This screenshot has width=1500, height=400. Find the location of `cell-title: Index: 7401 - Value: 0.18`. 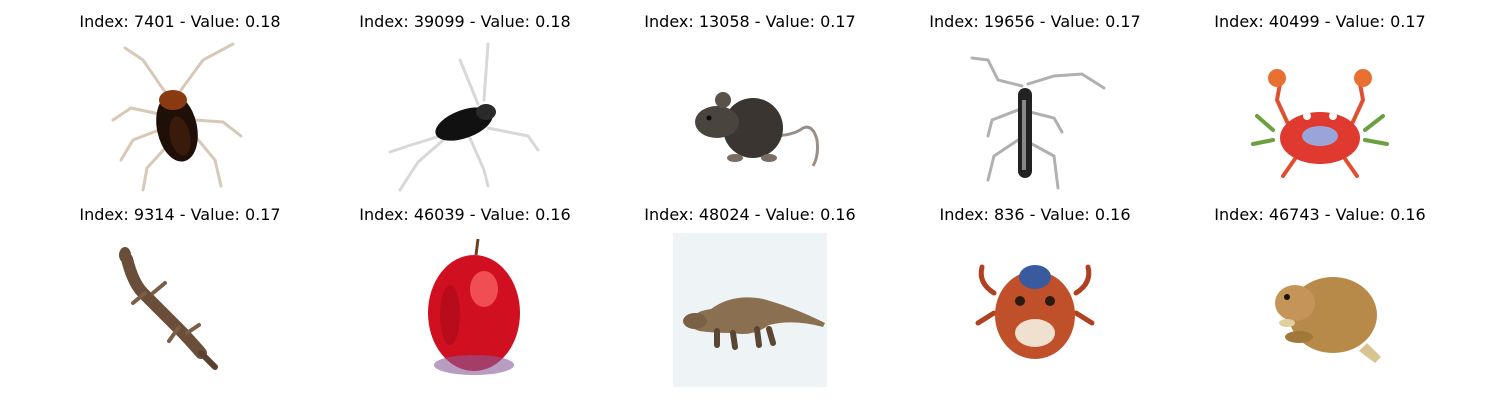

cell-title: Index: 7401 - Value: 0.18 is located at coordinates (180, 21).